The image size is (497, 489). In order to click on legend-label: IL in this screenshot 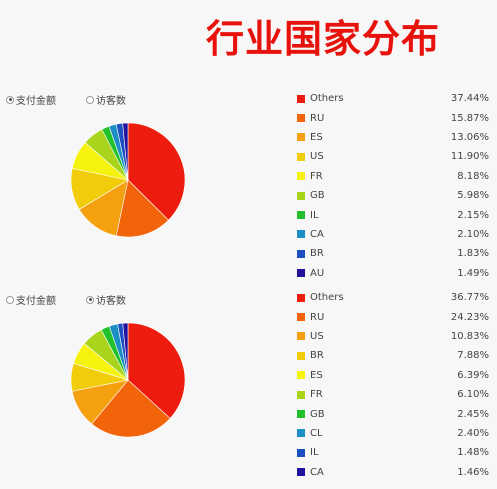, I will do `click(314, 215)`.